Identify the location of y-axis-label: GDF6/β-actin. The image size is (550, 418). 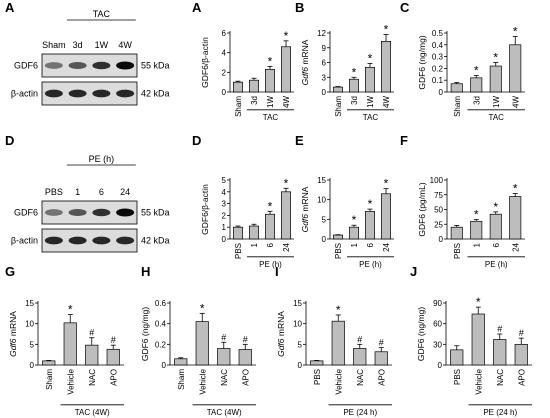
(205, 62).